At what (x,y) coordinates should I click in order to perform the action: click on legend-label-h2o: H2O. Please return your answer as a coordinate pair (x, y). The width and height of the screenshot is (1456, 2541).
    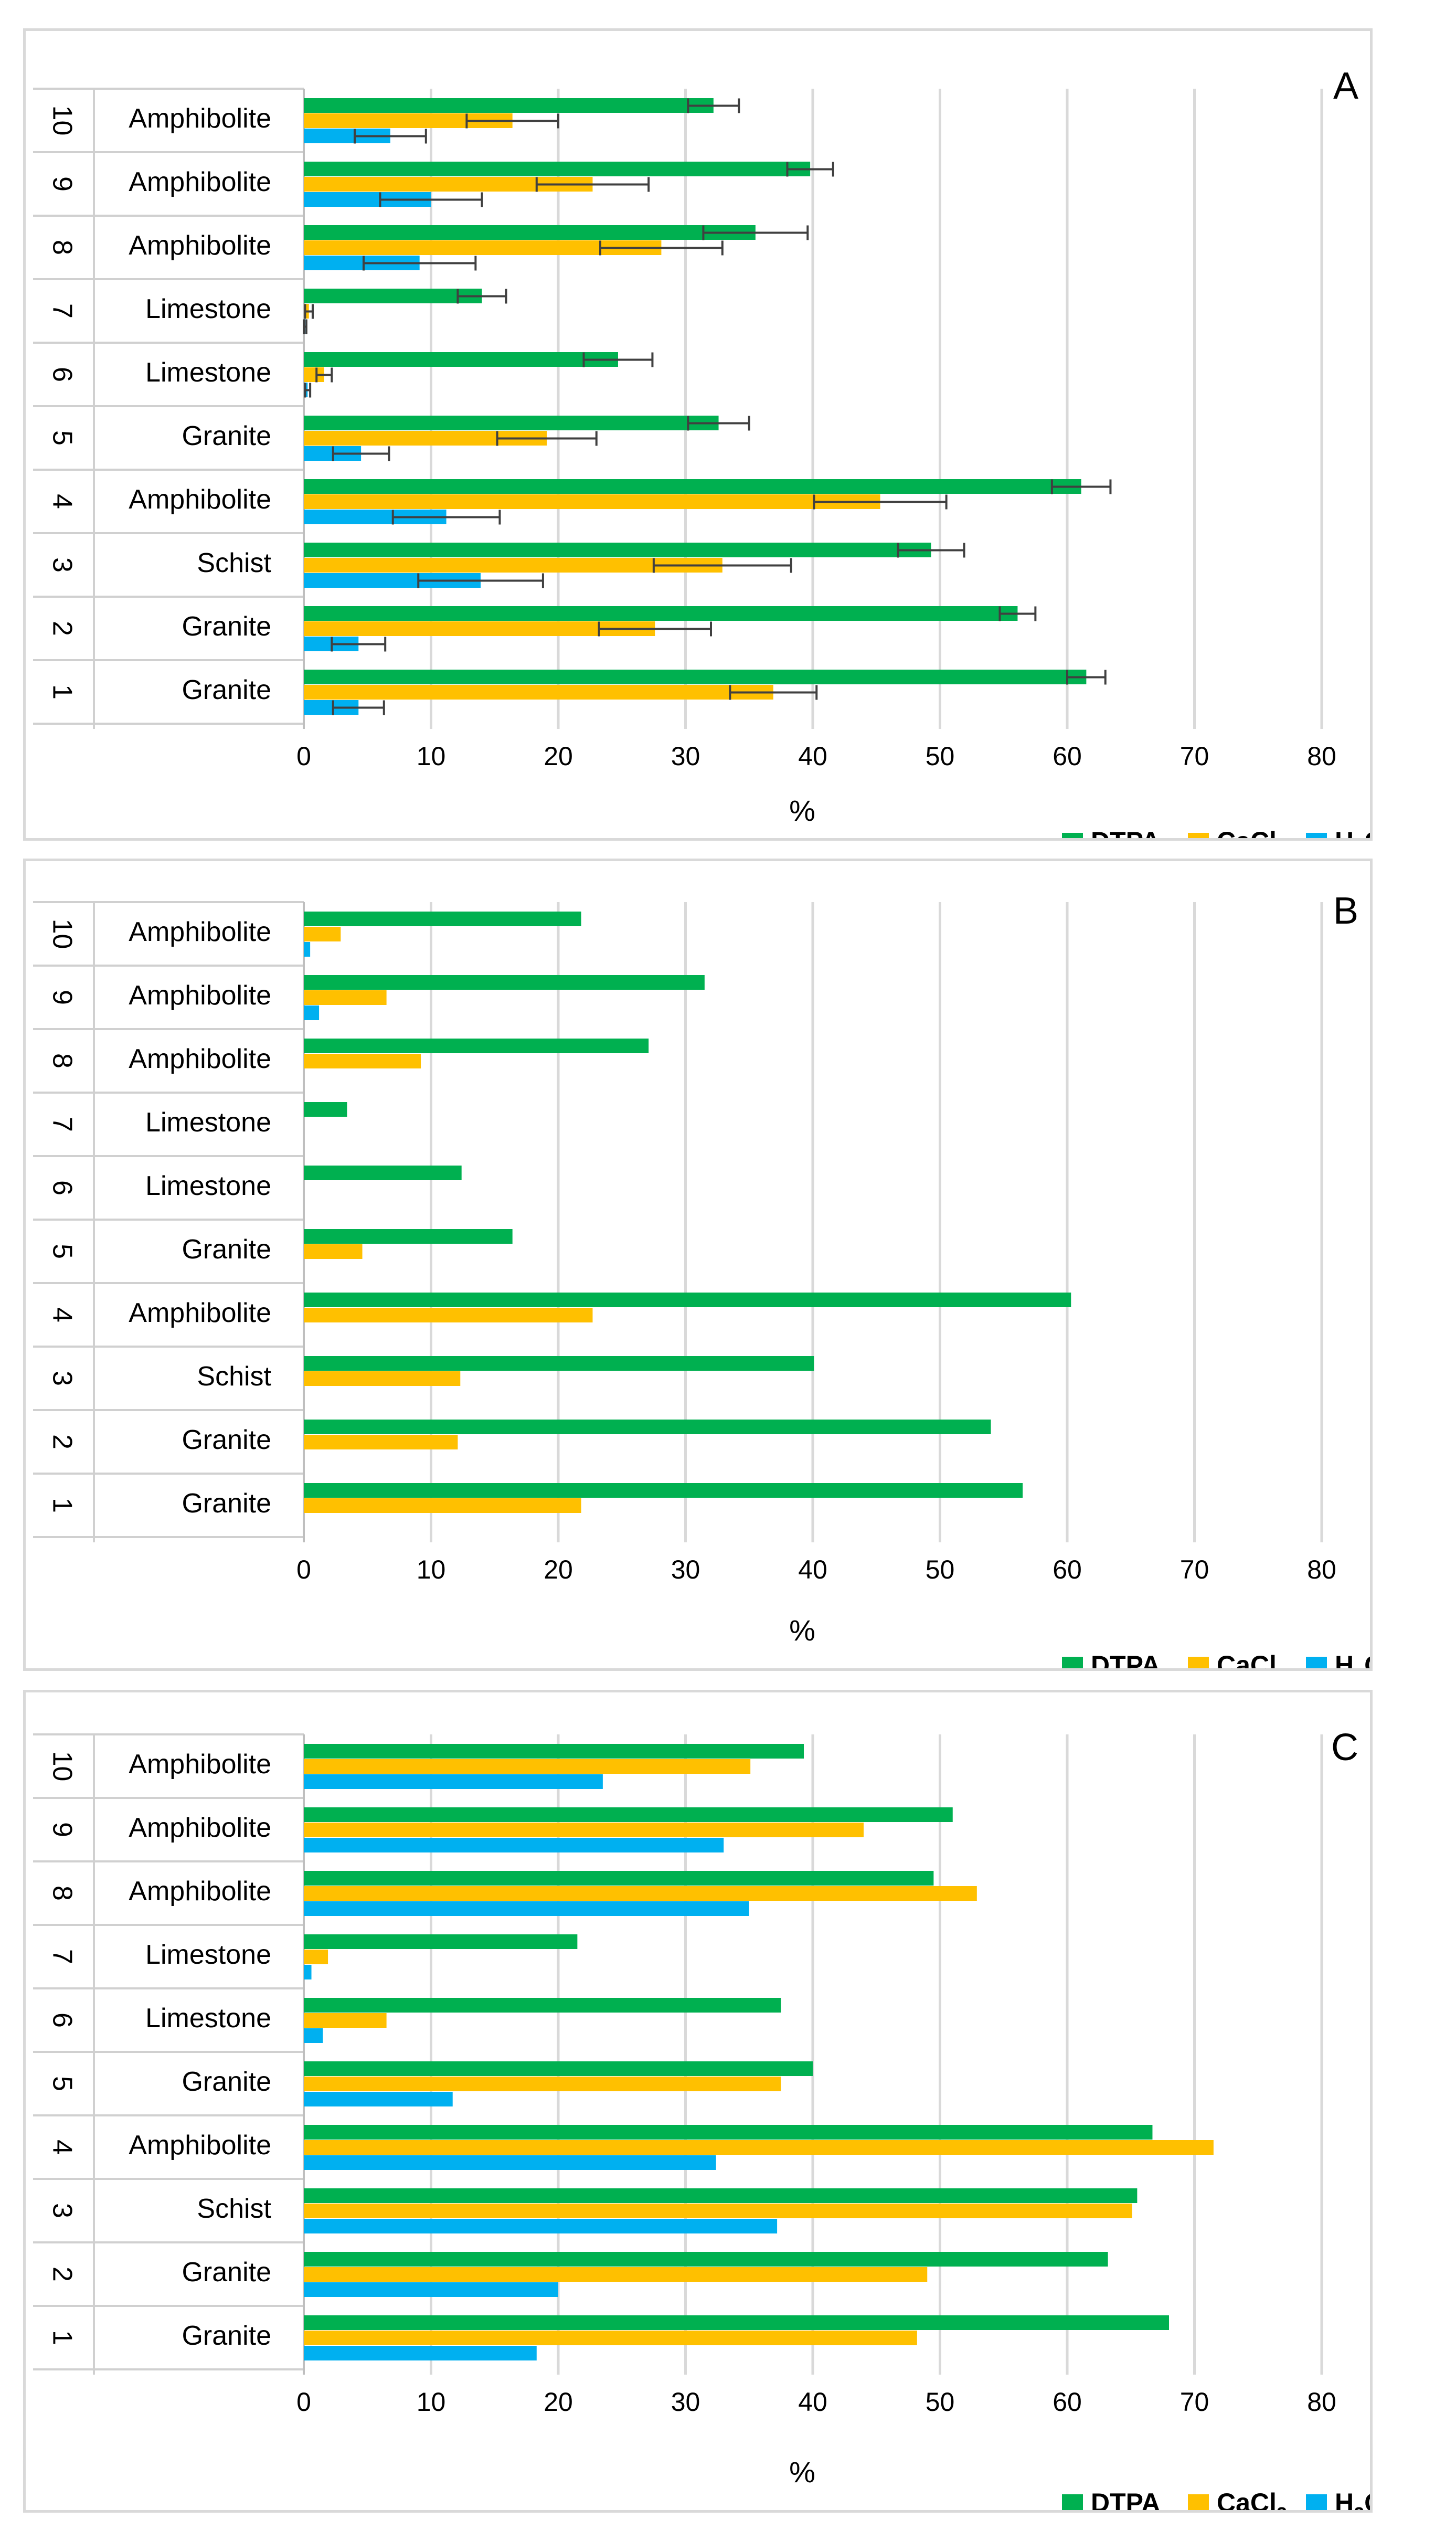
    Looking at the image, I should click on (1352, 1659).